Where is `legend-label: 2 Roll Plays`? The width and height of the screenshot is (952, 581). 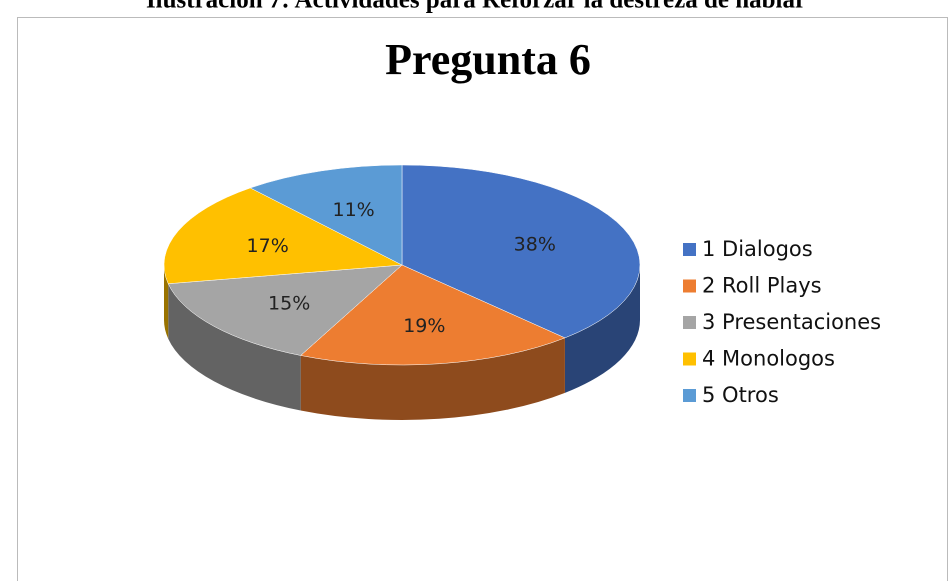 legend-label: 2 Roll Plays is located at coordinates (762, 286).